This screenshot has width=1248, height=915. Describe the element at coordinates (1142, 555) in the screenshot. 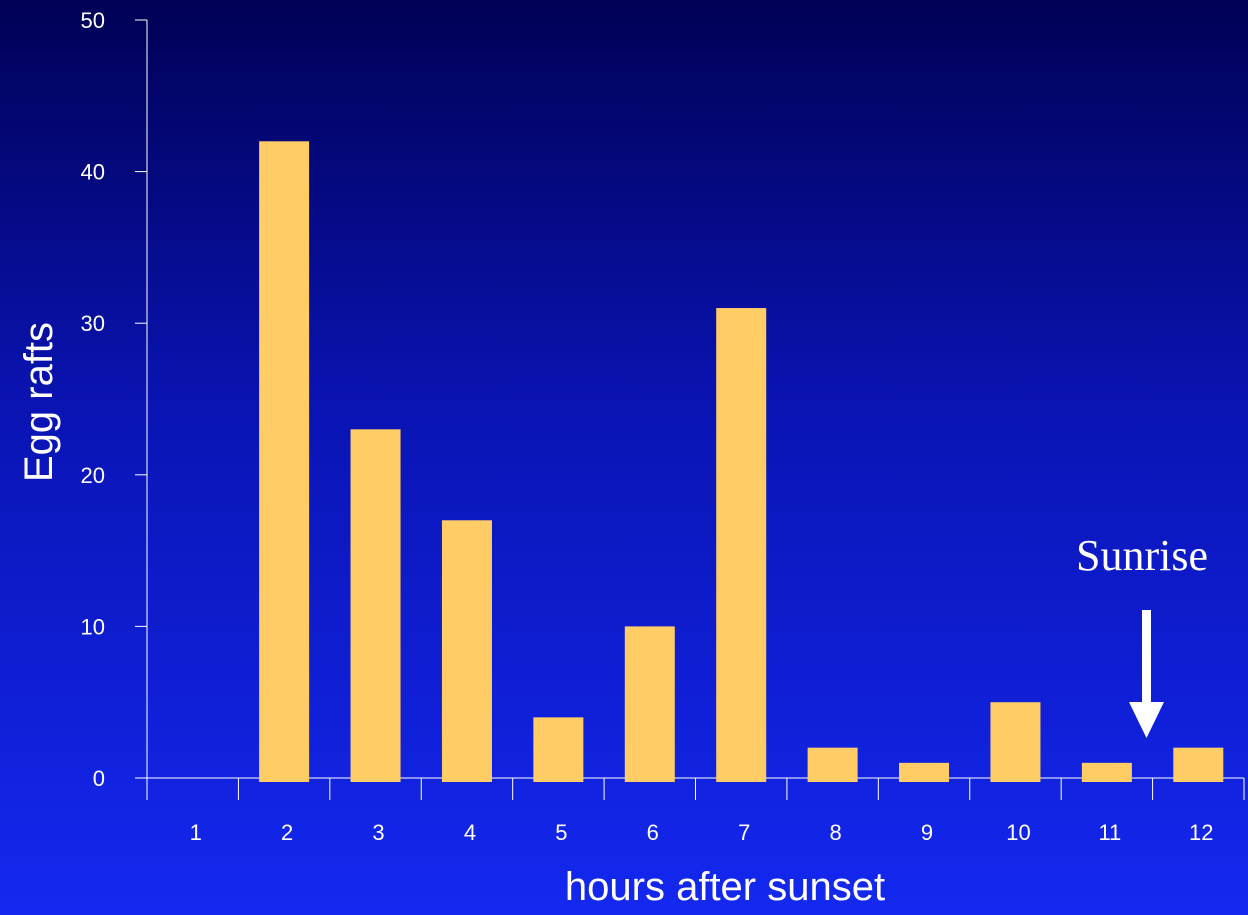

I see `sunrise-label: Sunrise` at that location.